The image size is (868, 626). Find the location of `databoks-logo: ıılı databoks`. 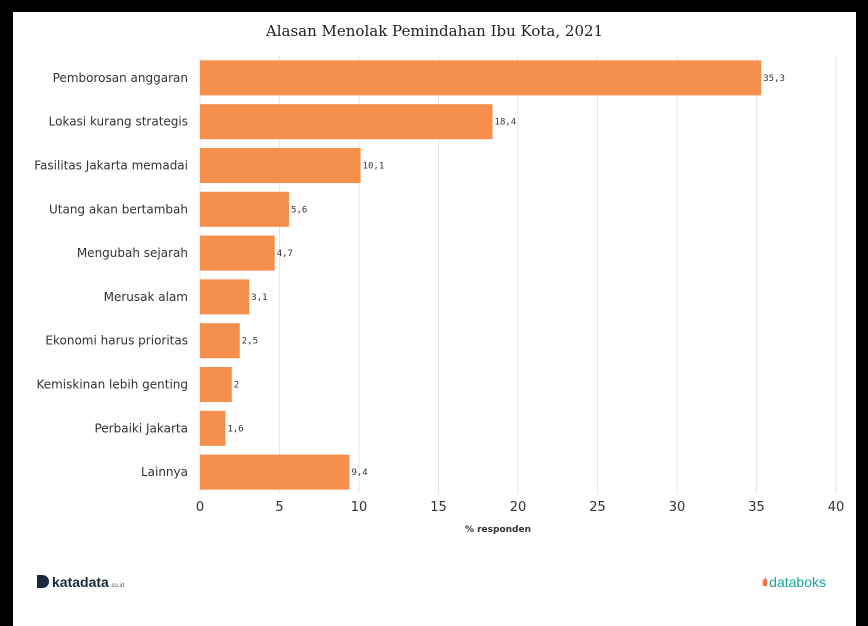

databoks-logo: ıılı databoks is located at coordinates (794, 582).